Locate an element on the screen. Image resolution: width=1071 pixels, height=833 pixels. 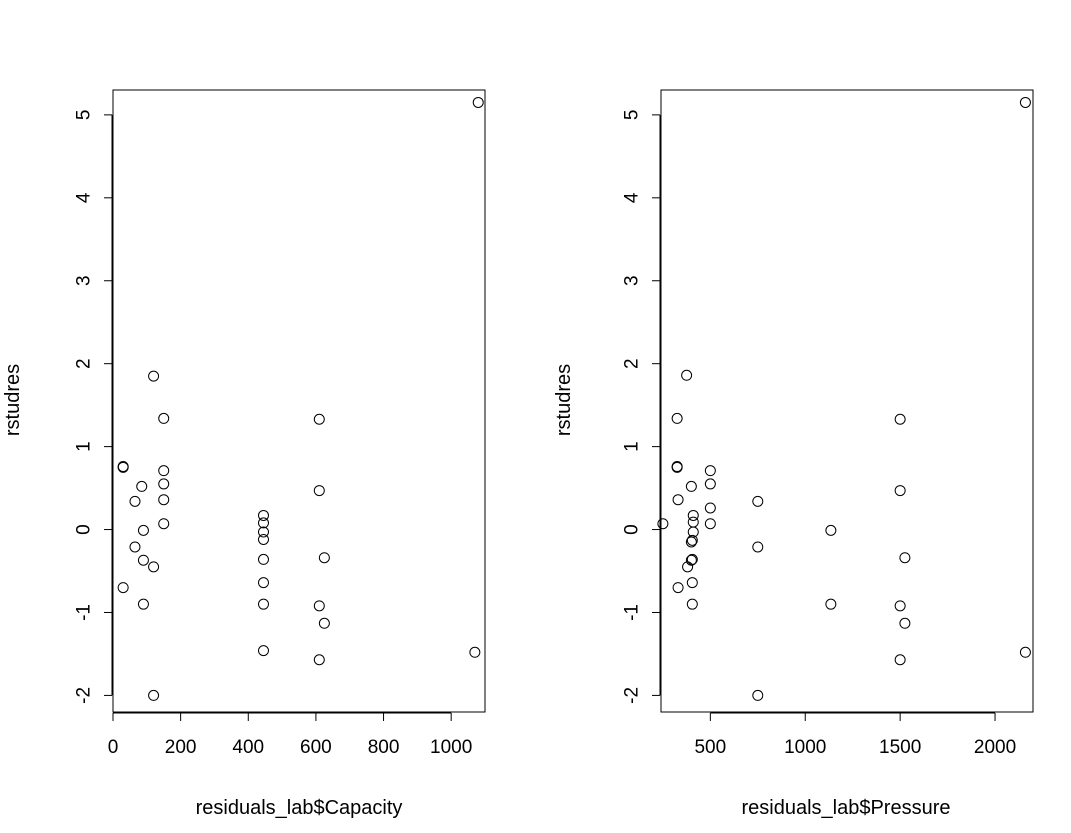
x-axis-title: residuals_lab$Pressure is located at coordinates (845, 808).